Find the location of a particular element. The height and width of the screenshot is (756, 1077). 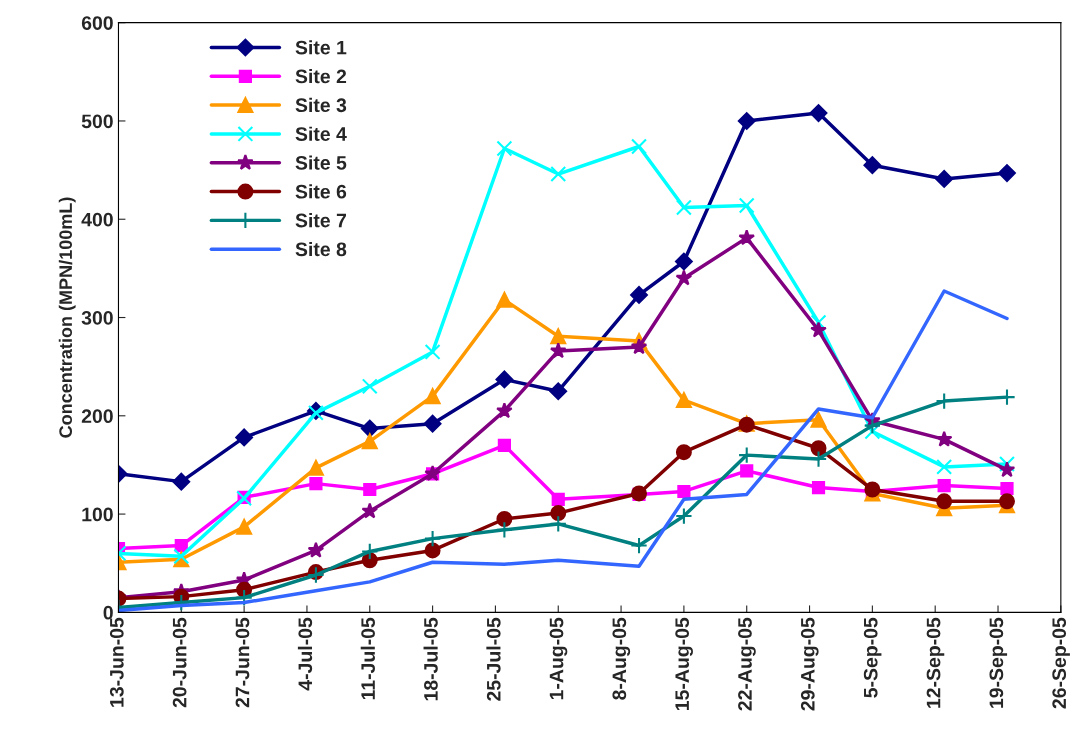

x-tick-label: 12-Sep-05 is located at coordinates (935, 662).